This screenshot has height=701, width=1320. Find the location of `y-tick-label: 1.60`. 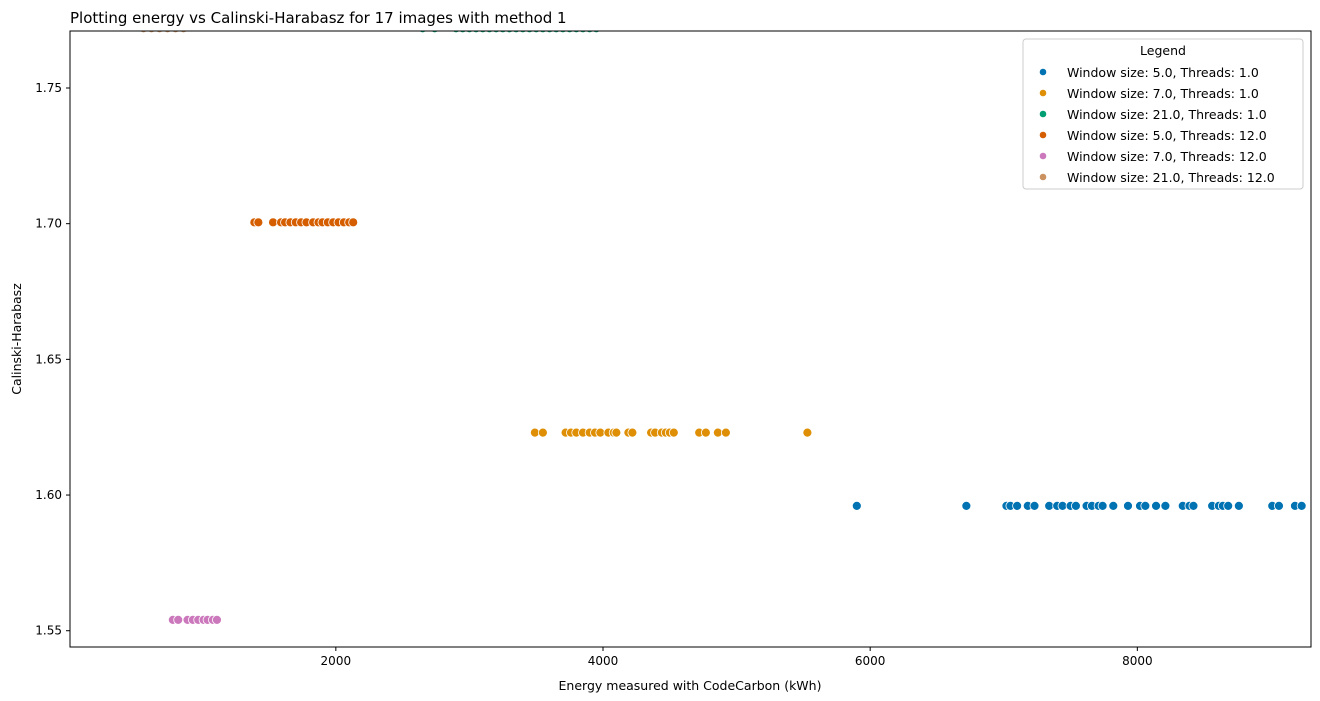

y-tick-label: 1.60 is located at coordinates (48, 495).